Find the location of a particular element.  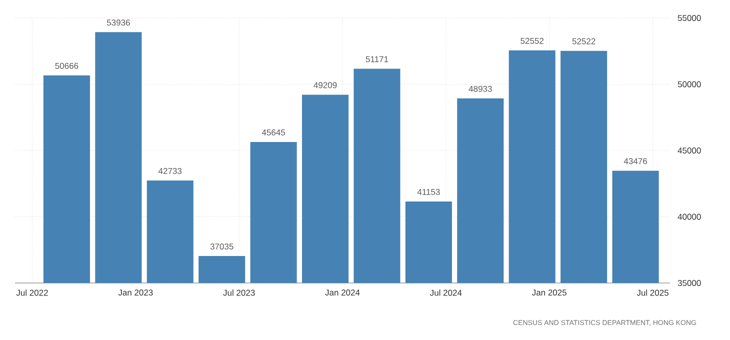

data-label: 49209 is located at coordinates (325, 85).